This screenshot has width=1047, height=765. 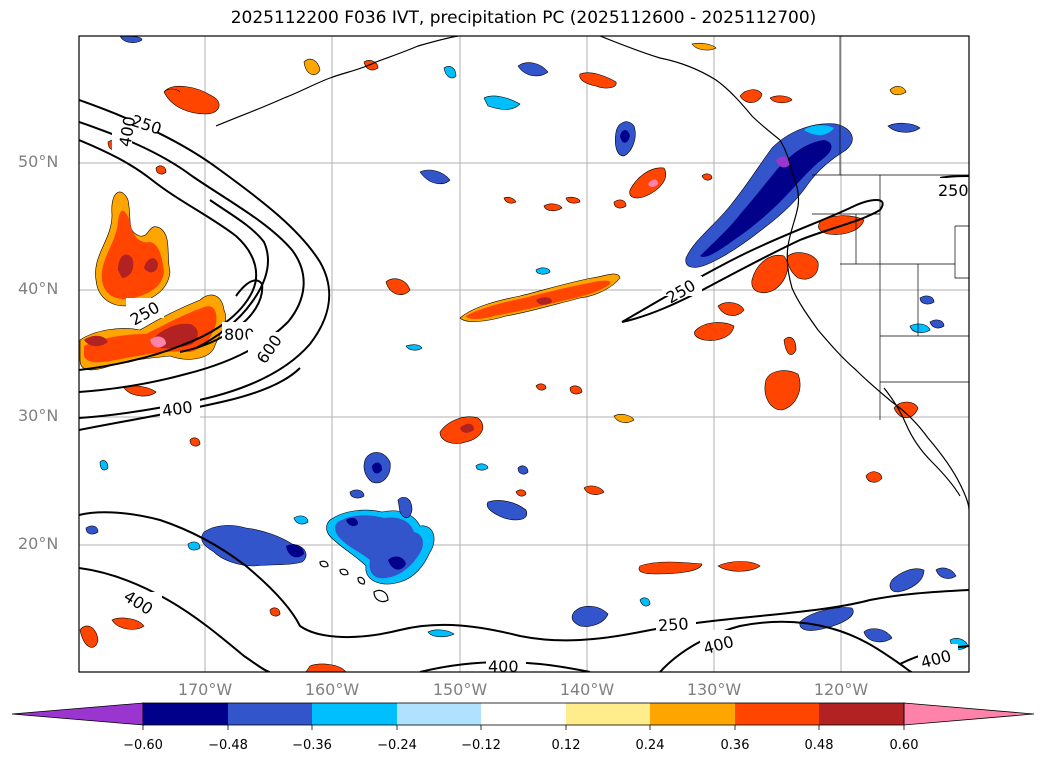 I want to click on precip-blob-46N, so click(x=647, y=183).